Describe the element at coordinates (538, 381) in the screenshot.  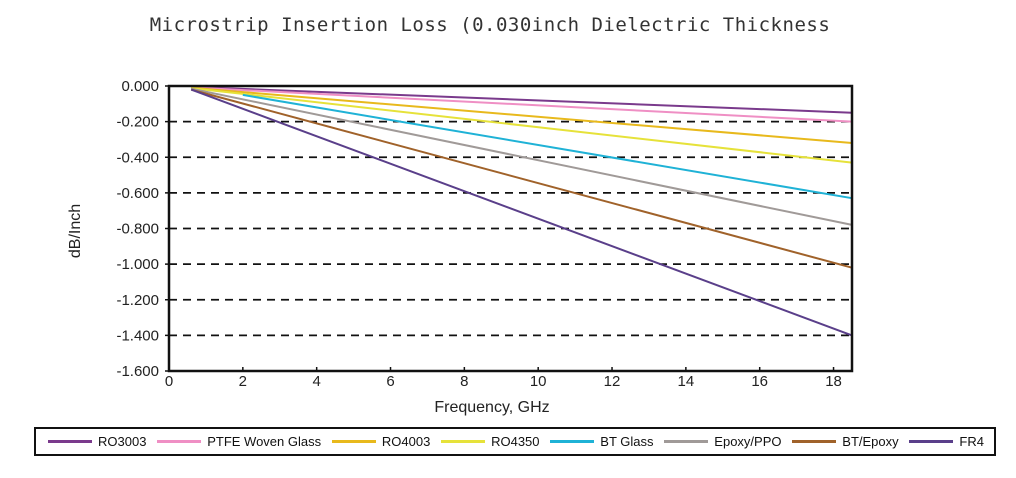
I see `x-tick-label: 10` at that location.